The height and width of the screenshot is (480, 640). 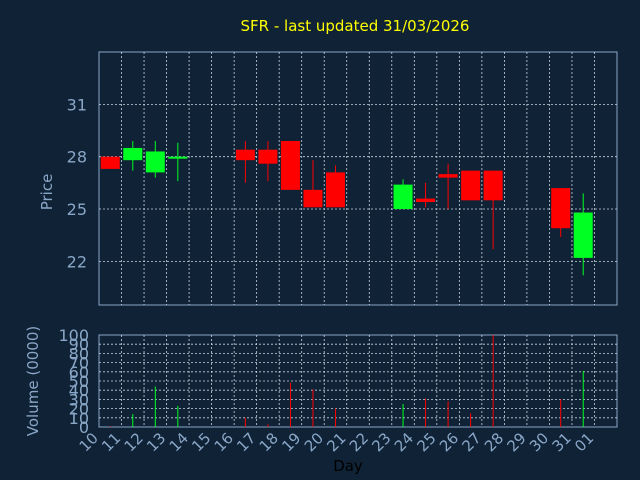 What do you see at coordinates (79, 363) in the screenshot?
I see `volume-y-tick-label: 70` at bounding box center [79, 363].